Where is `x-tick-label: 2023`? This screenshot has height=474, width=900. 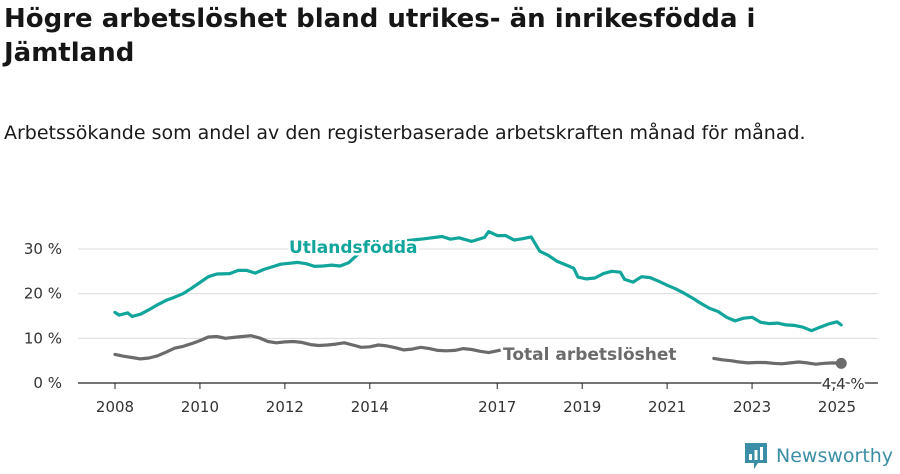
x-tick-label: 2023 is located at coordinates (752, 407).